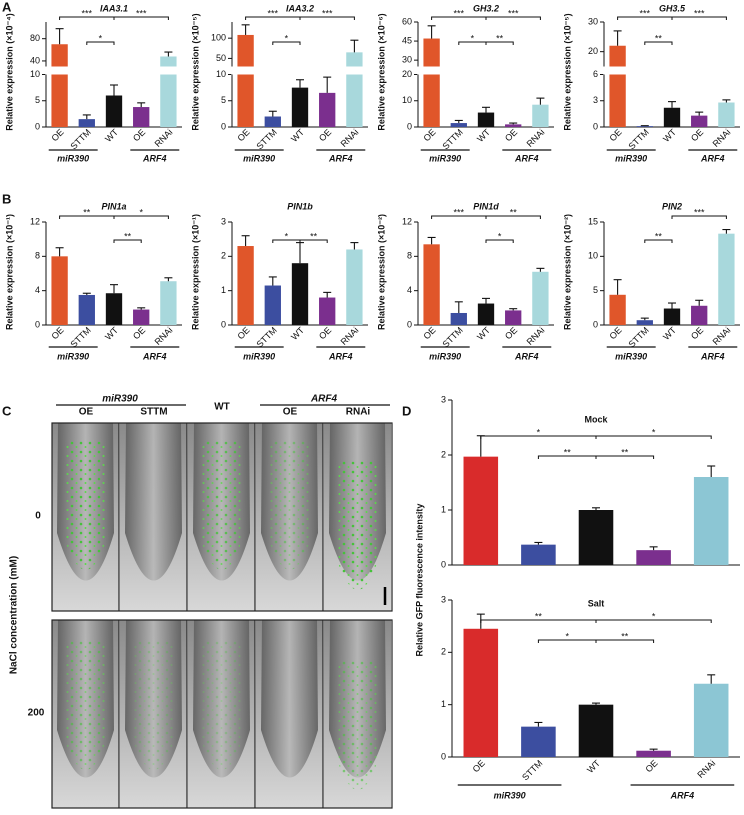  Describe the element at coordinates (419, 580) in the screenshot. I see `y-axis-label: Relative GFP fluorescence intensity` at that location.